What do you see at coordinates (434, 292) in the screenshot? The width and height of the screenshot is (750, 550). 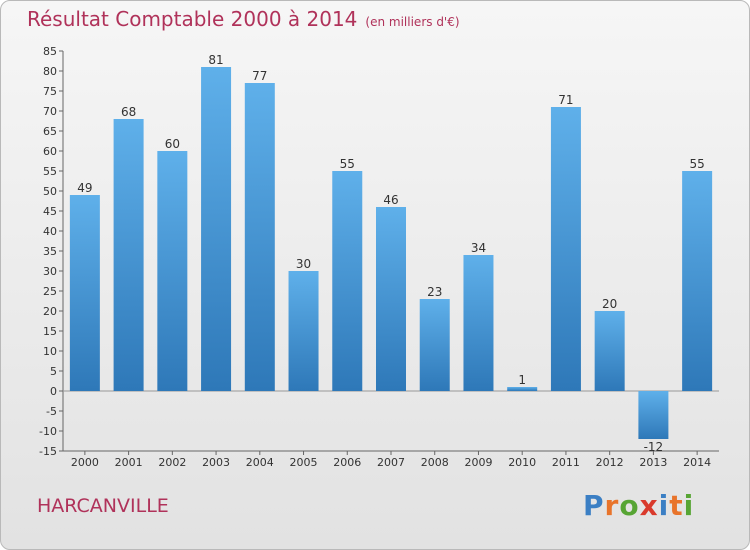 I see `bar-value-label: 23` at bounding box center [434, 292].